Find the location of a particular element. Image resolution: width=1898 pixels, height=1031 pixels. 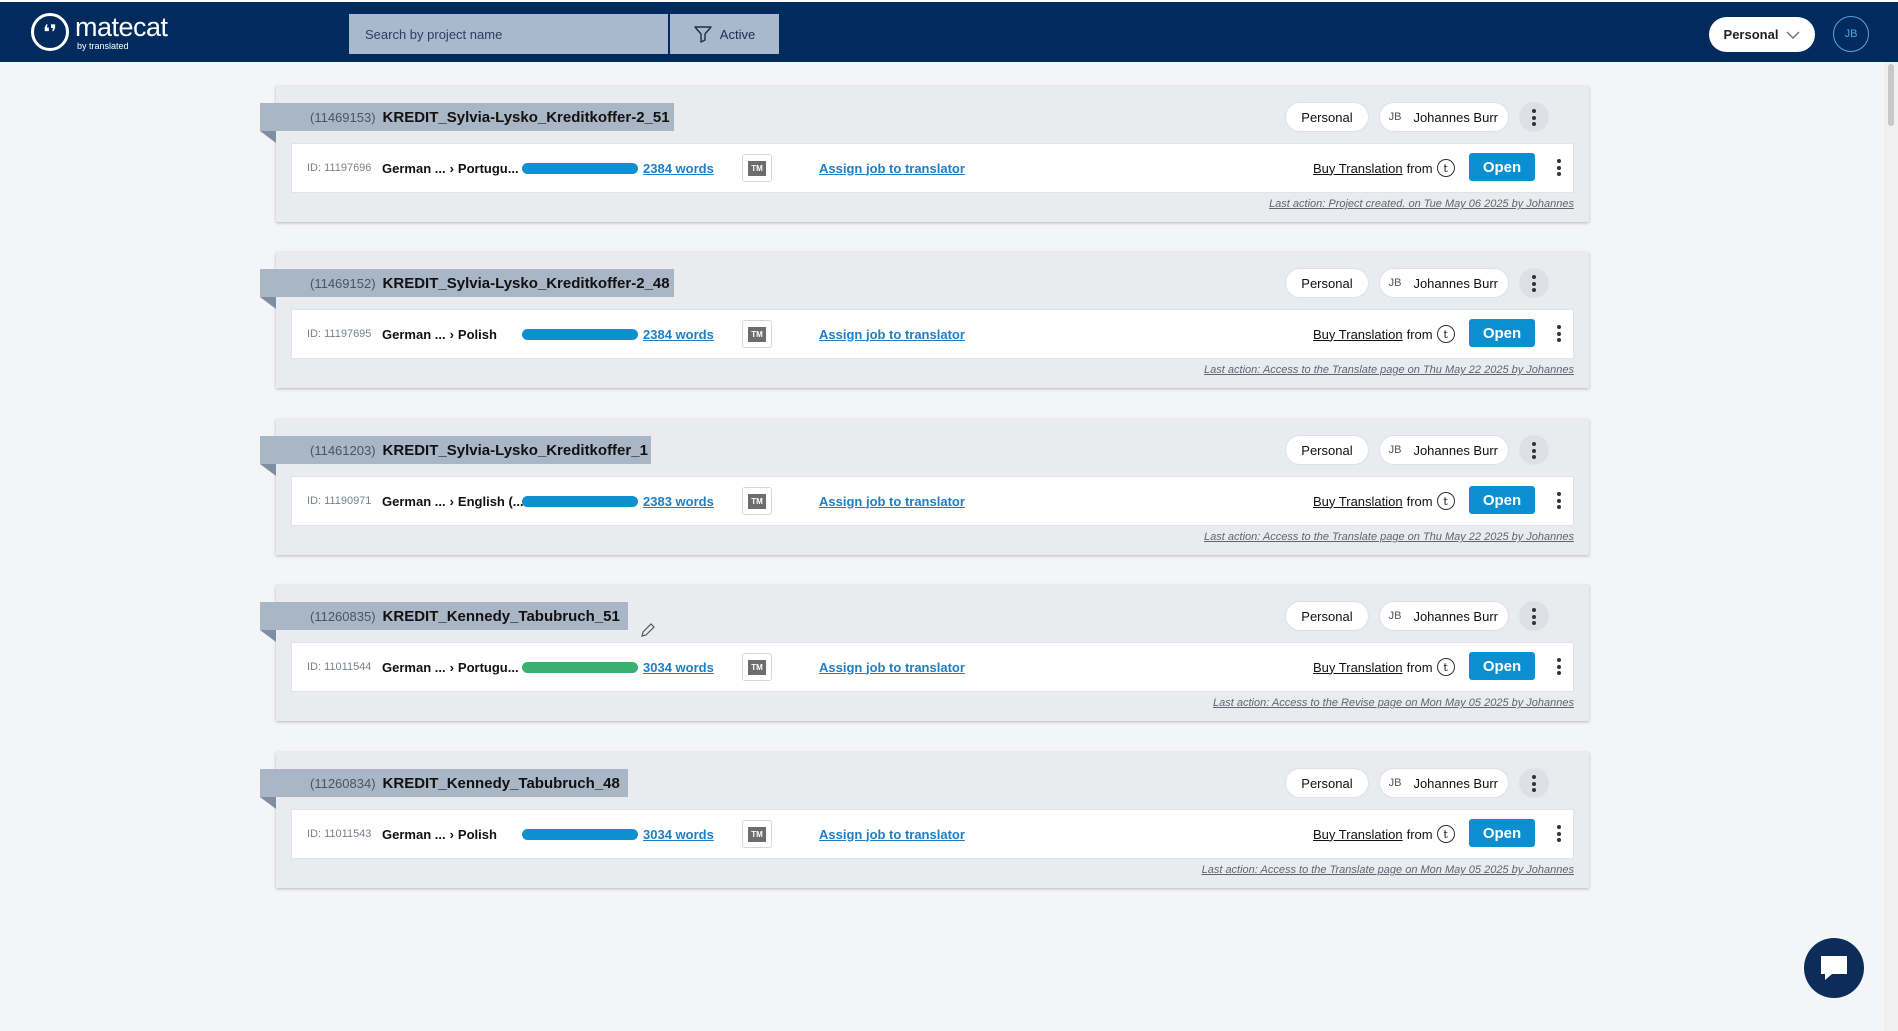

owner-initials: JB is located at coordinates (1395, 616).